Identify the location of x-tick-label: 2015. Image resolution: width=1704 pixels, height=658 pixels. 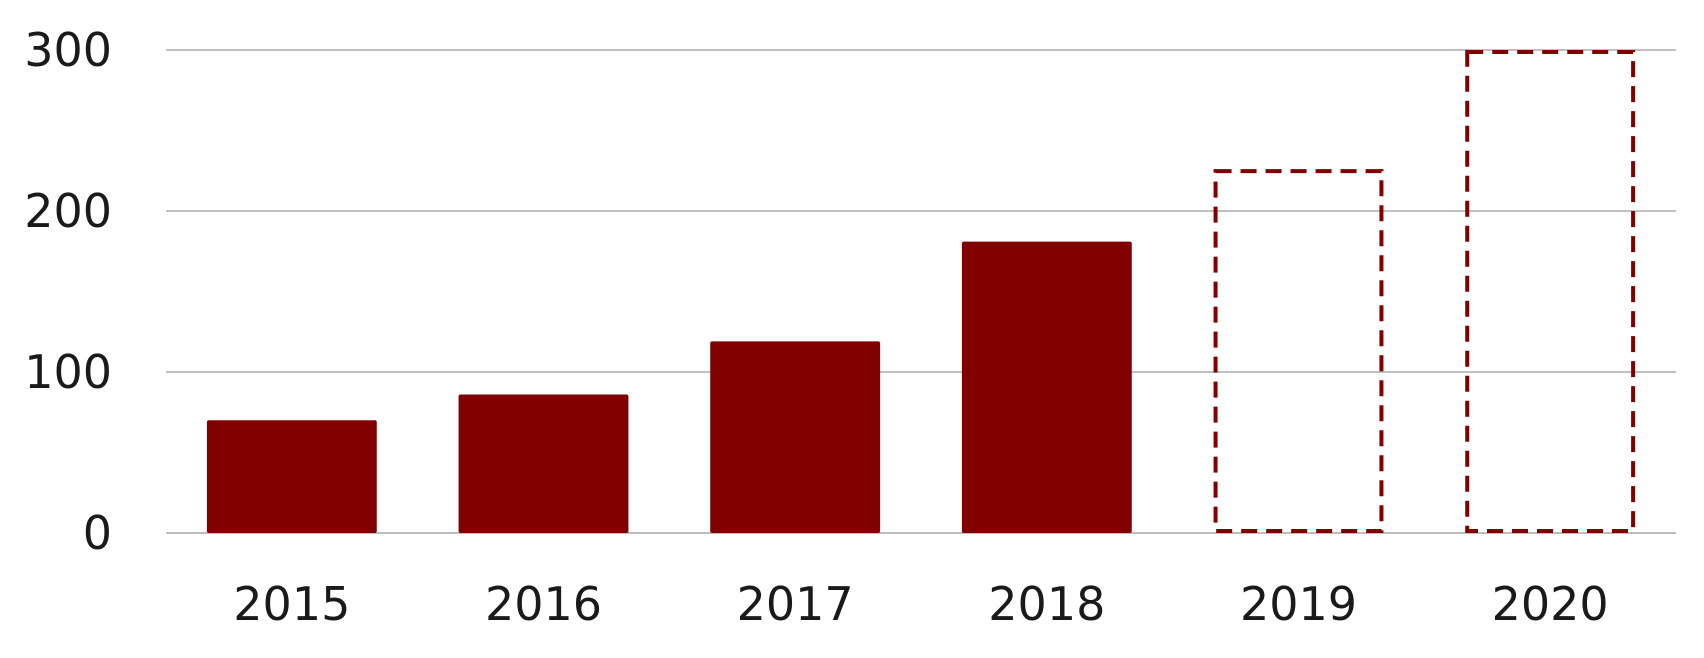
(291, 604).